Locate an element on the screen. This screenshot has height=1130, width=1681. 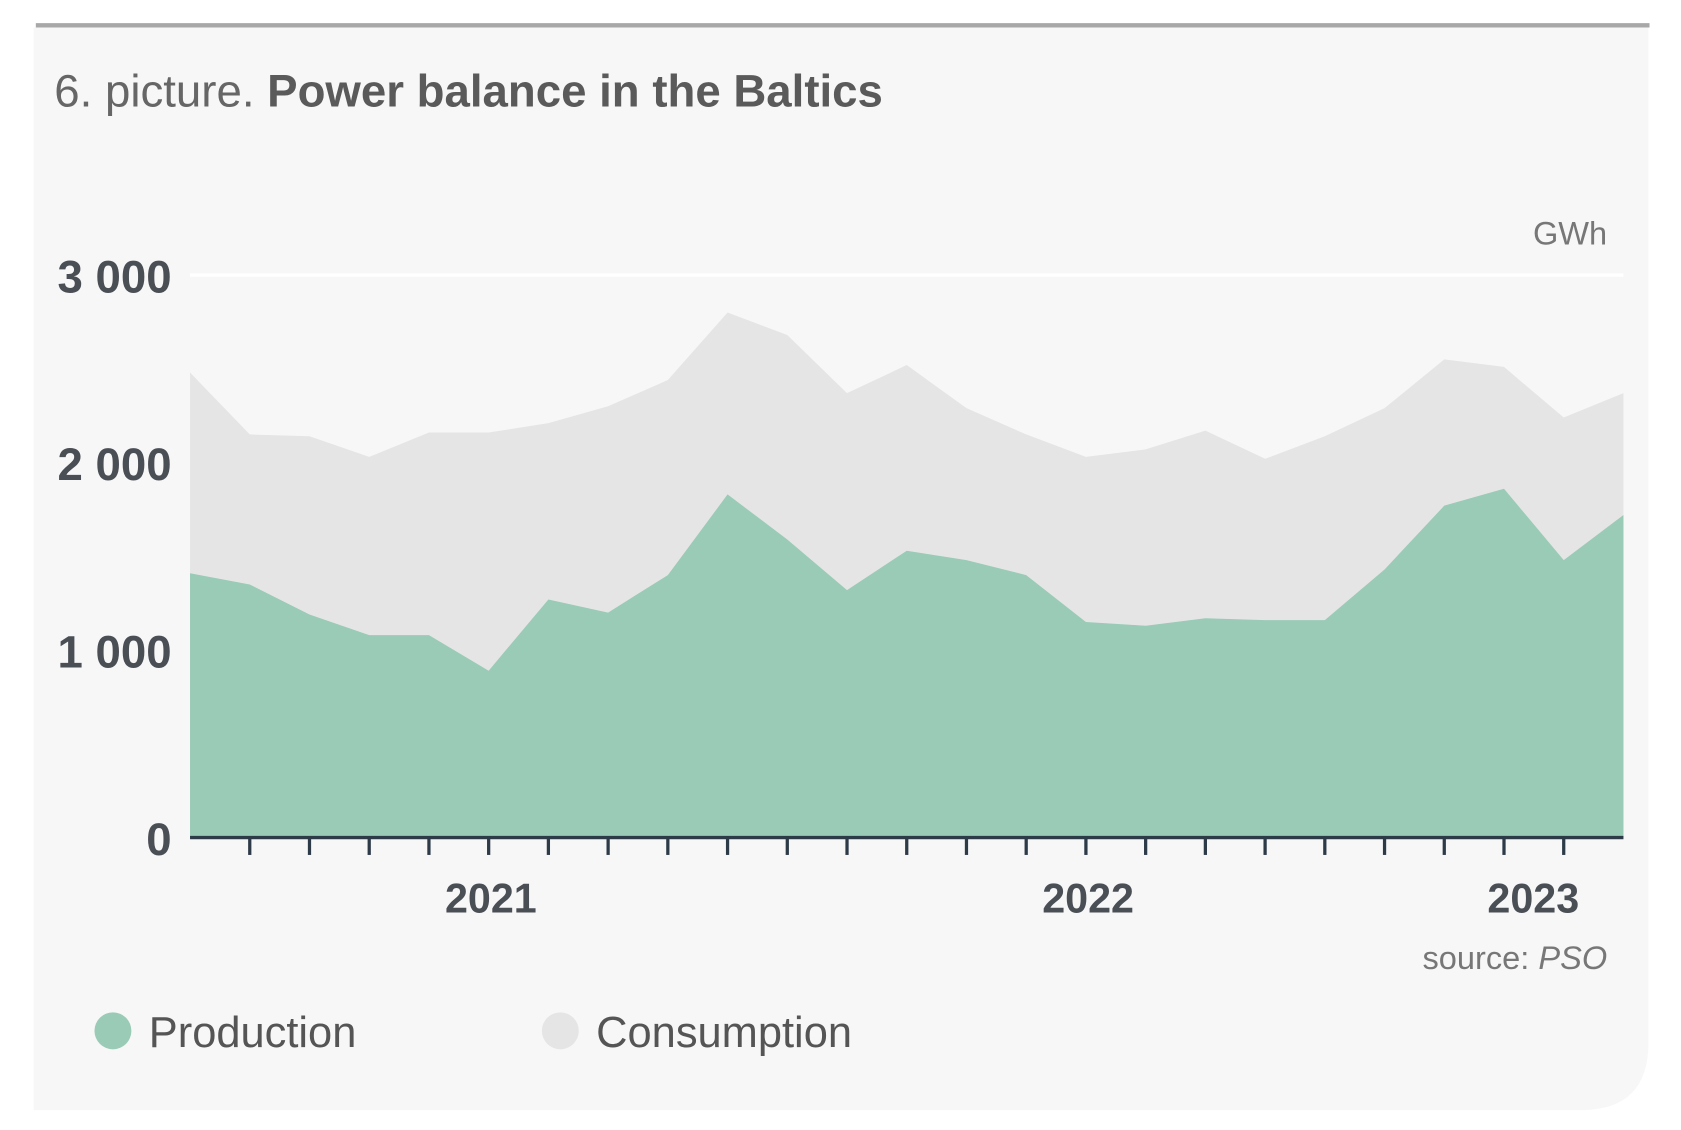
title-text: Power balance in the Baltics is located at coordinates (575, 91).